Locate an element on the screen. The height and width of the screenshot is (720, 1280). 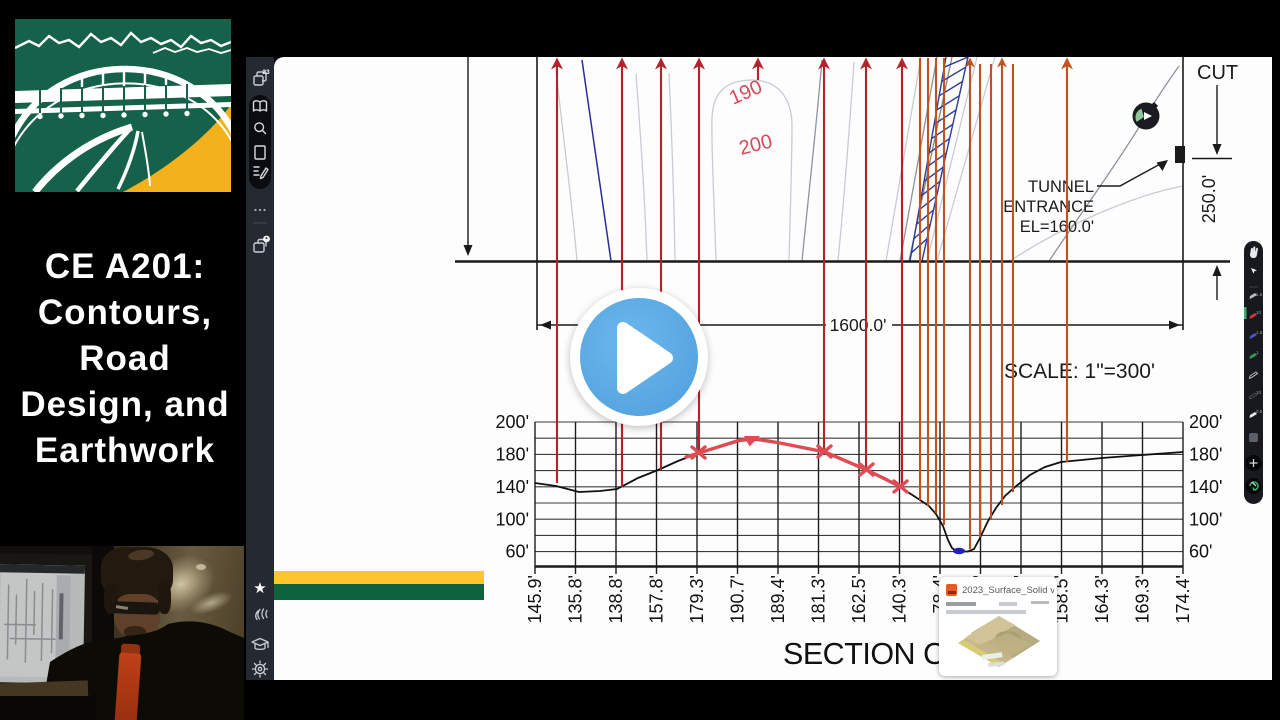
svg-text: 164.3' is located at coordinates (1102, 599).